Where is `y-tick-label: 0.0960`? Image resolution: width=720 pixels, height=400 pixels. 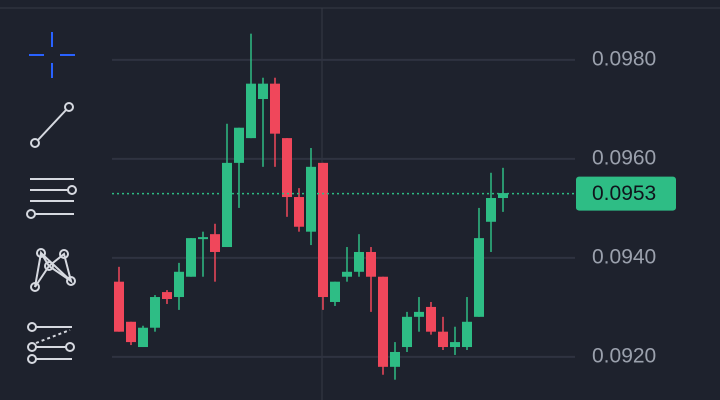
y-tick-label: 0.0960 is located at coordinates (624, 157).